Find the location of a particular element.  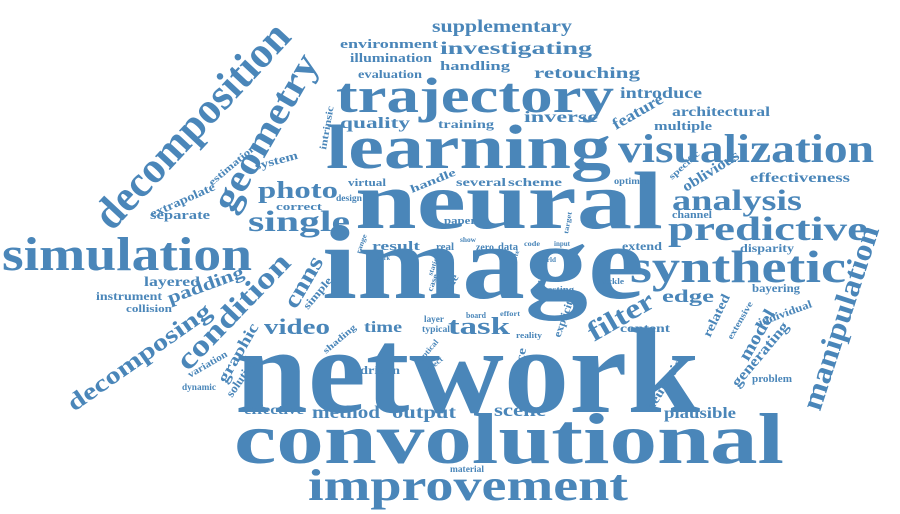

word-effort: effort is located at coordinates (510, 314).